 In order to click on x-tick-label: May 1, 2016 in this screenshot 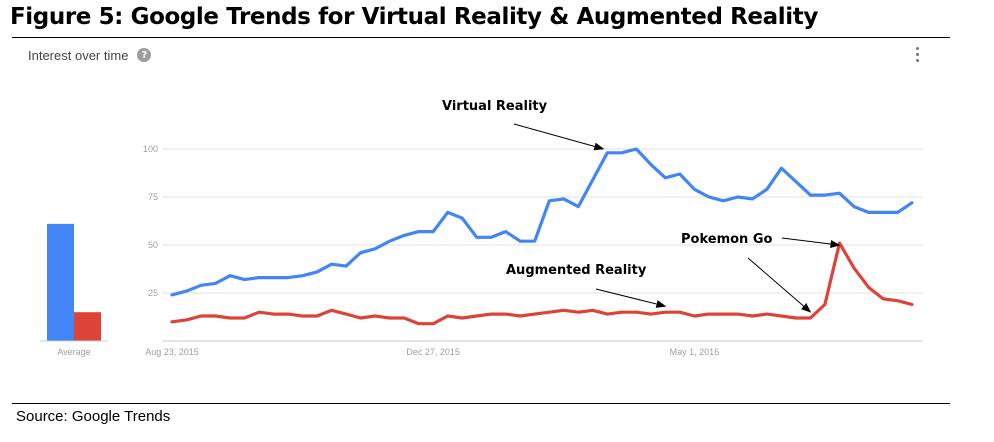, I will do `click(695, 352)`.